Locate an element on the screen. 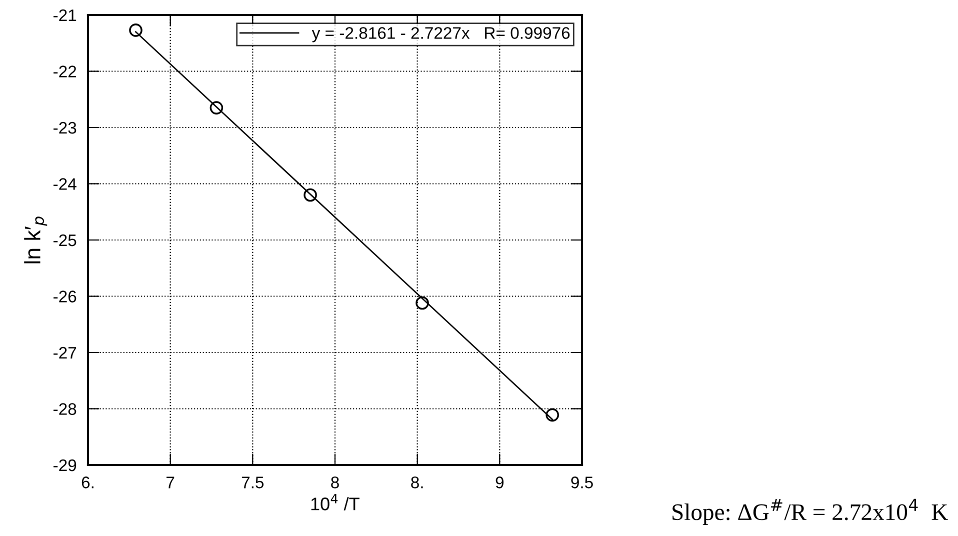 The width and height of the screenshot is (958, 536). y-tick-label: -29 is located at coordinates (65, 465).